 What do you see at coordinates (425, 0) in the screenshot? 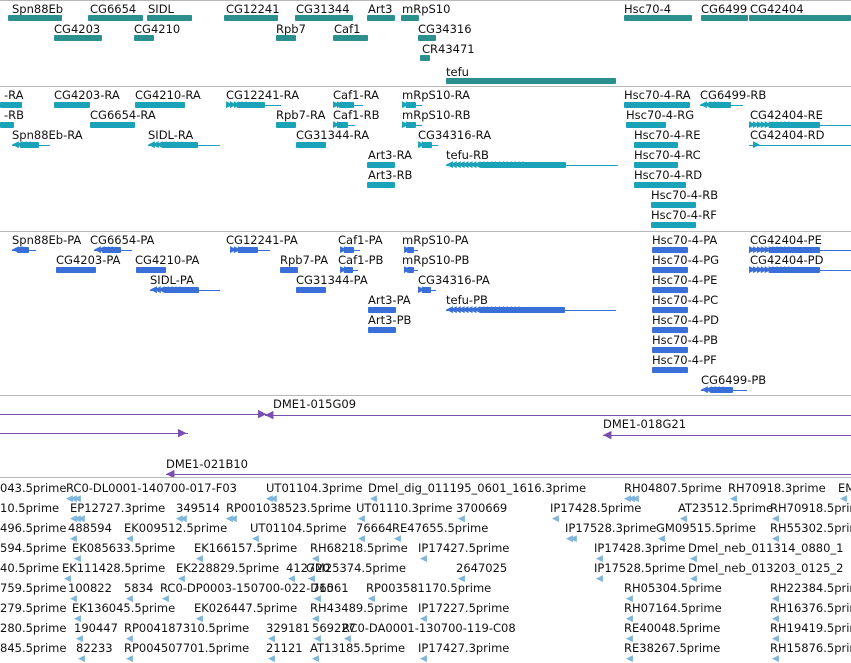
I see `track-separator-gene` at bounding box center [425, 0].